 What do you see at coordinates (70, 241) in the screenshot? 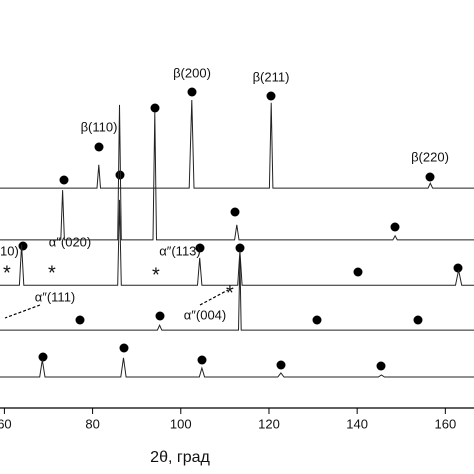
I see `annotation: α″(020)` at bounding box center [70, 241].